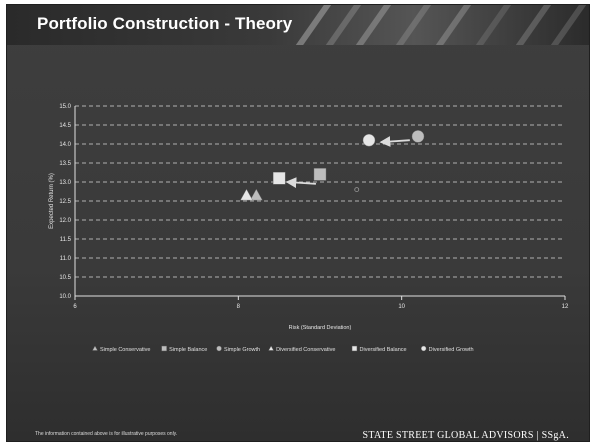 This screenshot has height=443, width=594. I want to click on y-tick-label: 10.5, so click(65, 278).